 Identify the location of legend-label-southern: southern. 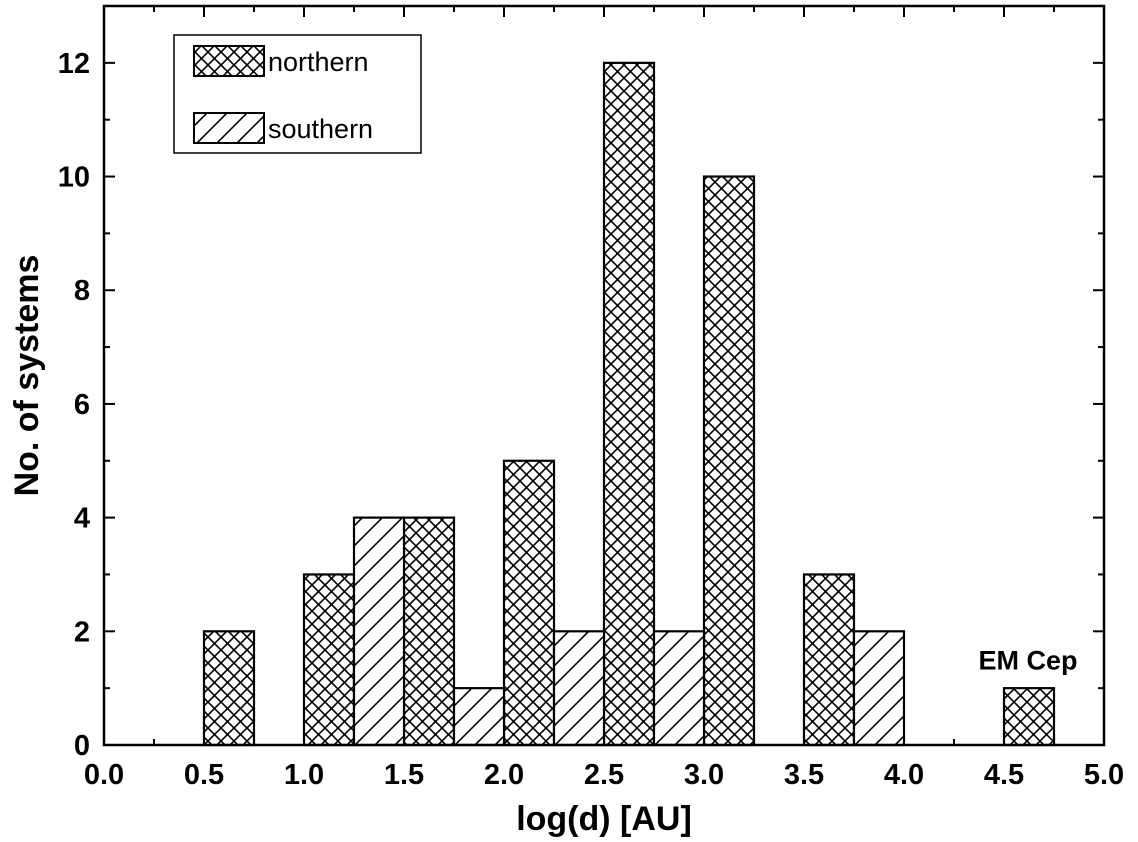
(320, 129).